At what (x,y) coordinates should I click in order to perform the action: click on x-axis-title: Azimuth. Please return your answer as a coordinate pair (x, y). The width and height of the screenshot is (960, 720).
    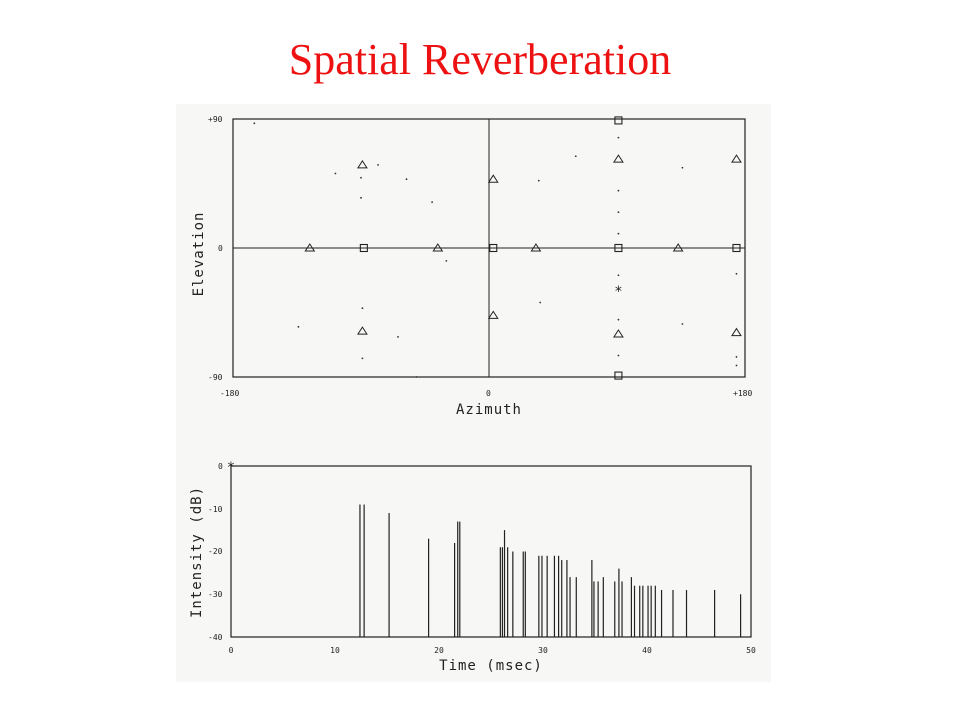
    Looking at the image, I should click on (489, 410).